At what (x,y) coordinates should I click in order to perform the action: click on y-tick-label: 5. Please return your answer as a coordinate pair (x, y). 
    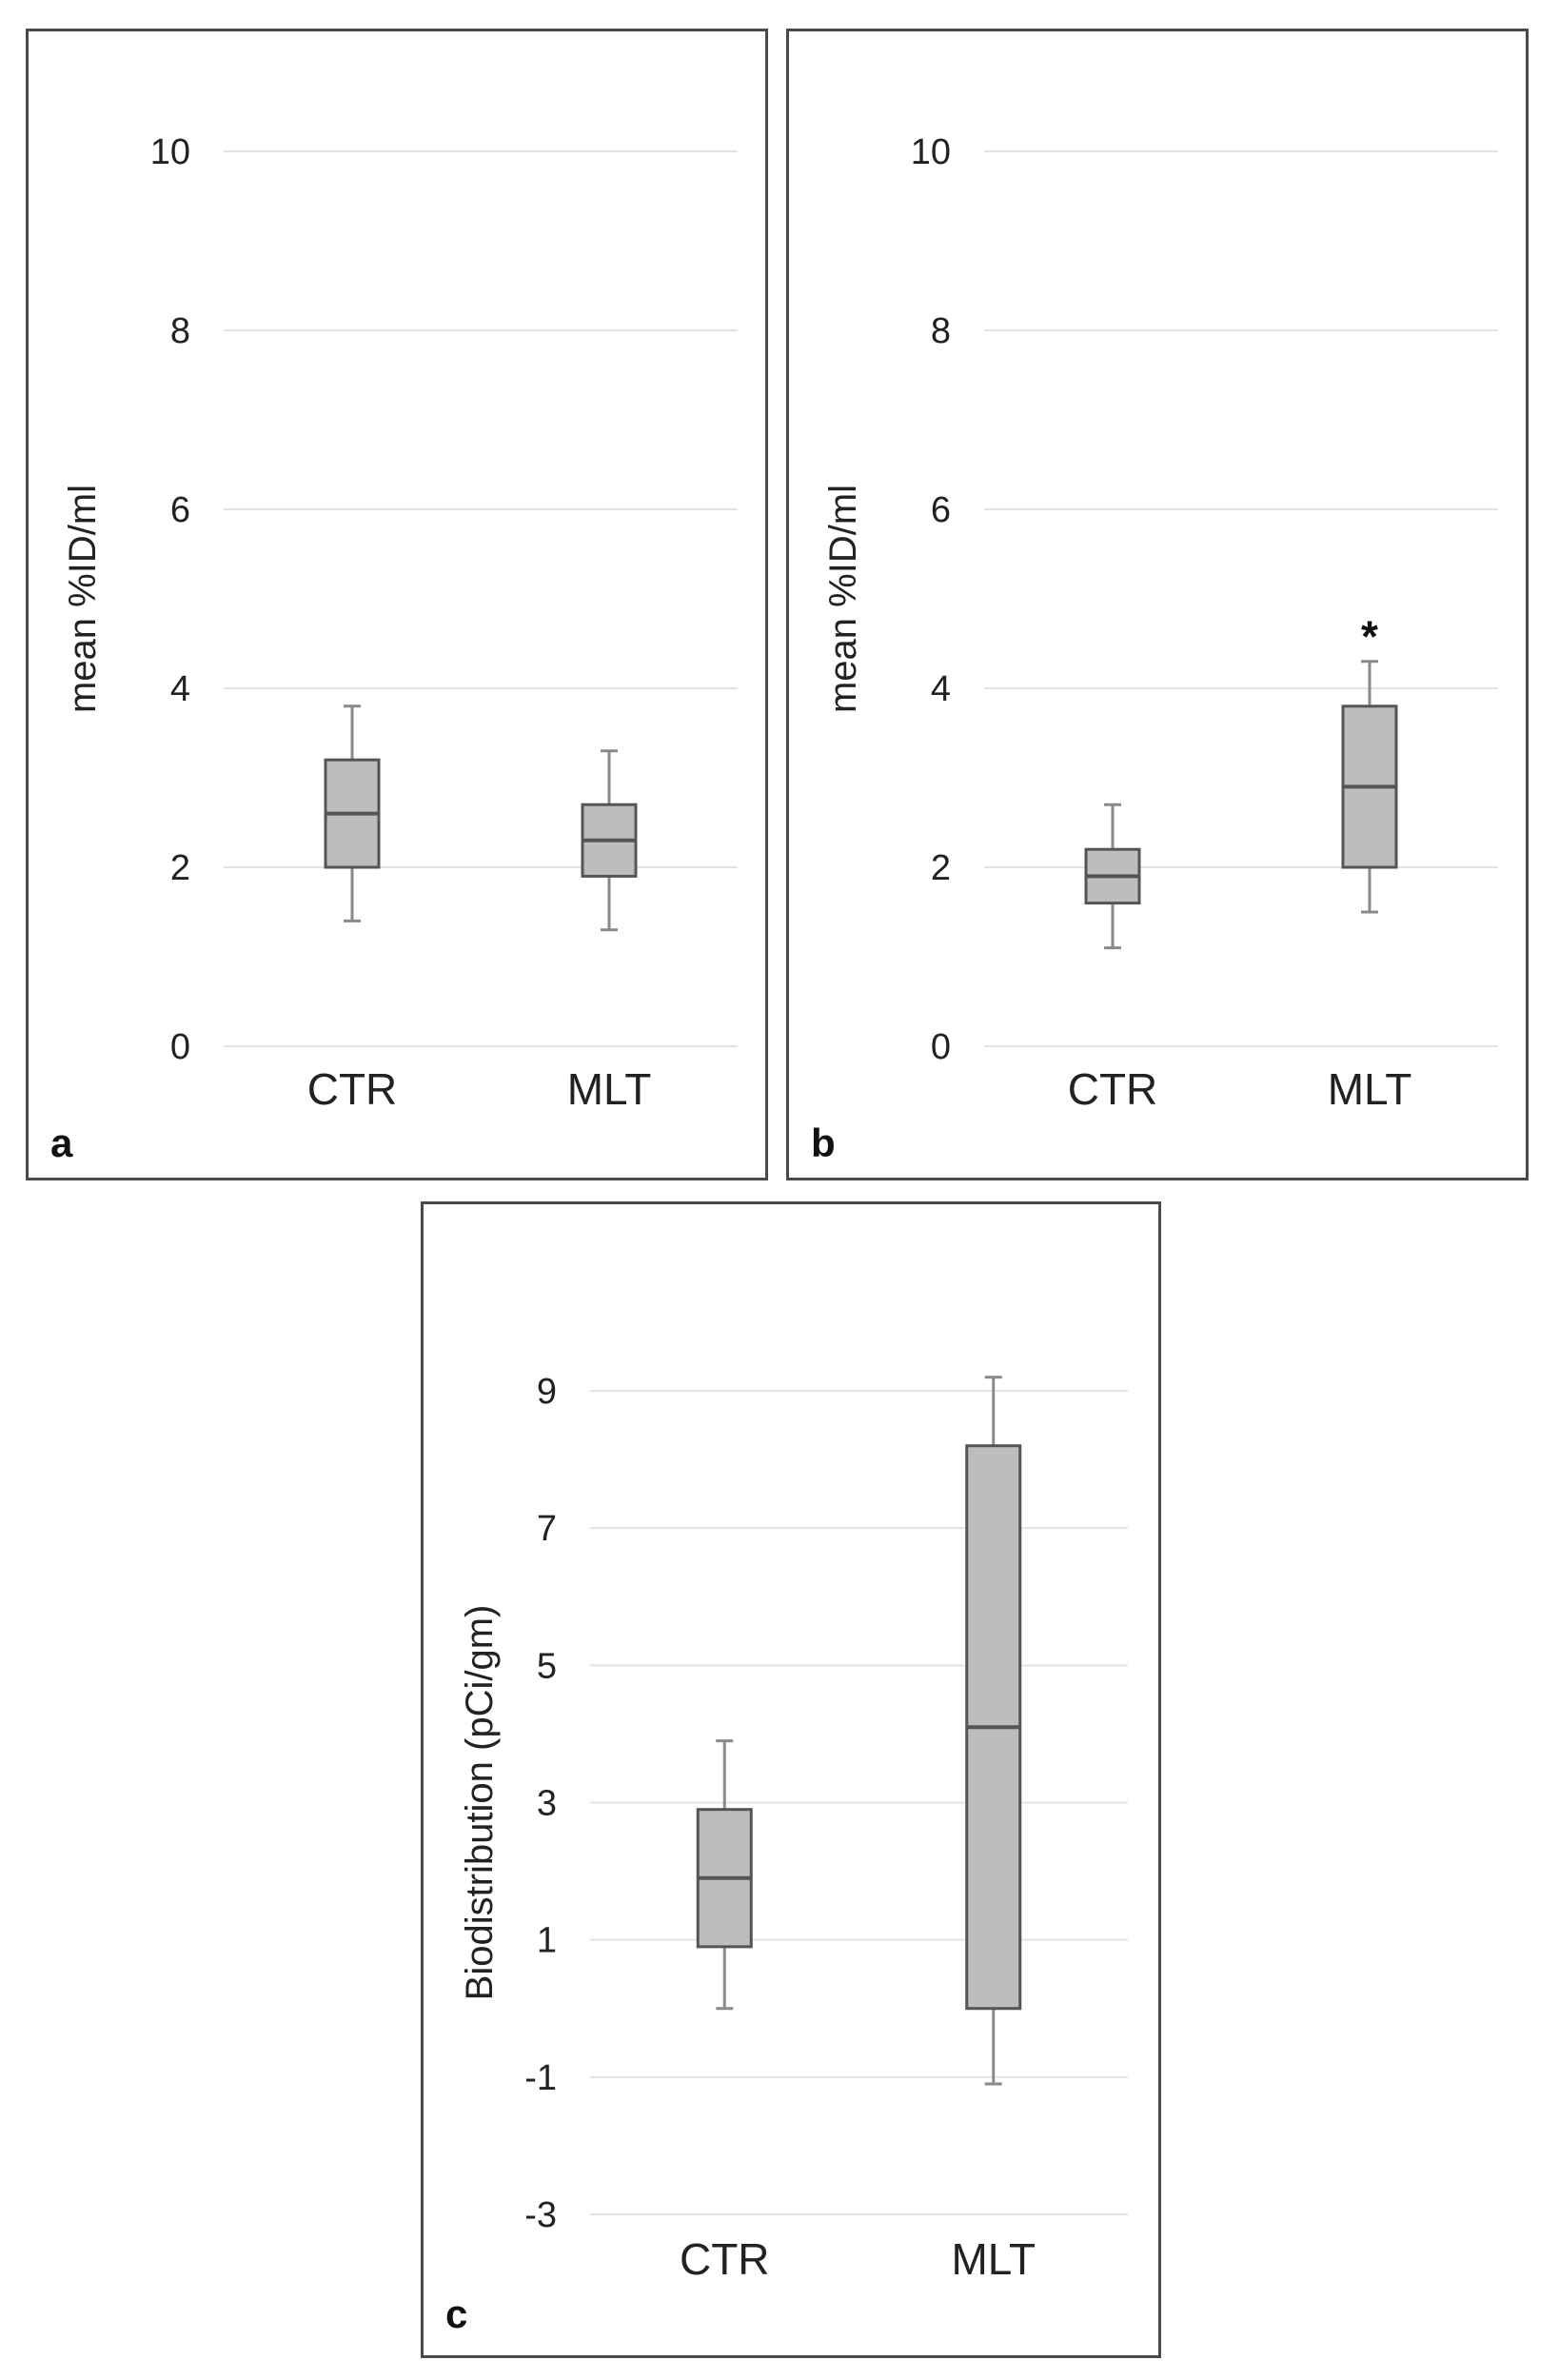
    Looking at the image, I should click on (547, 1666).